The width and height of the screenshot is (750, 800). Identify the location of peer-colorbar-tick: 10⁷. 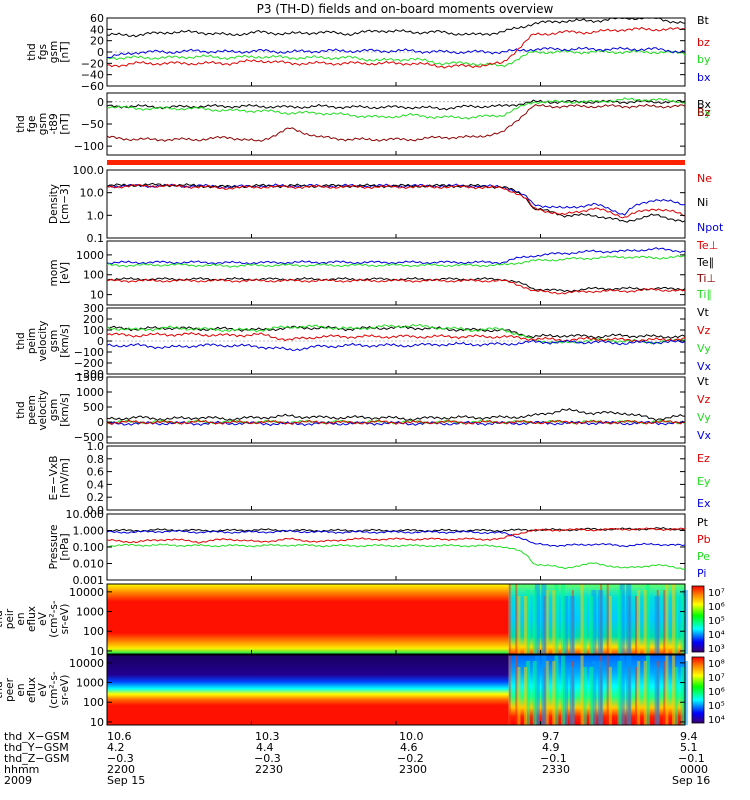
(716, 678).